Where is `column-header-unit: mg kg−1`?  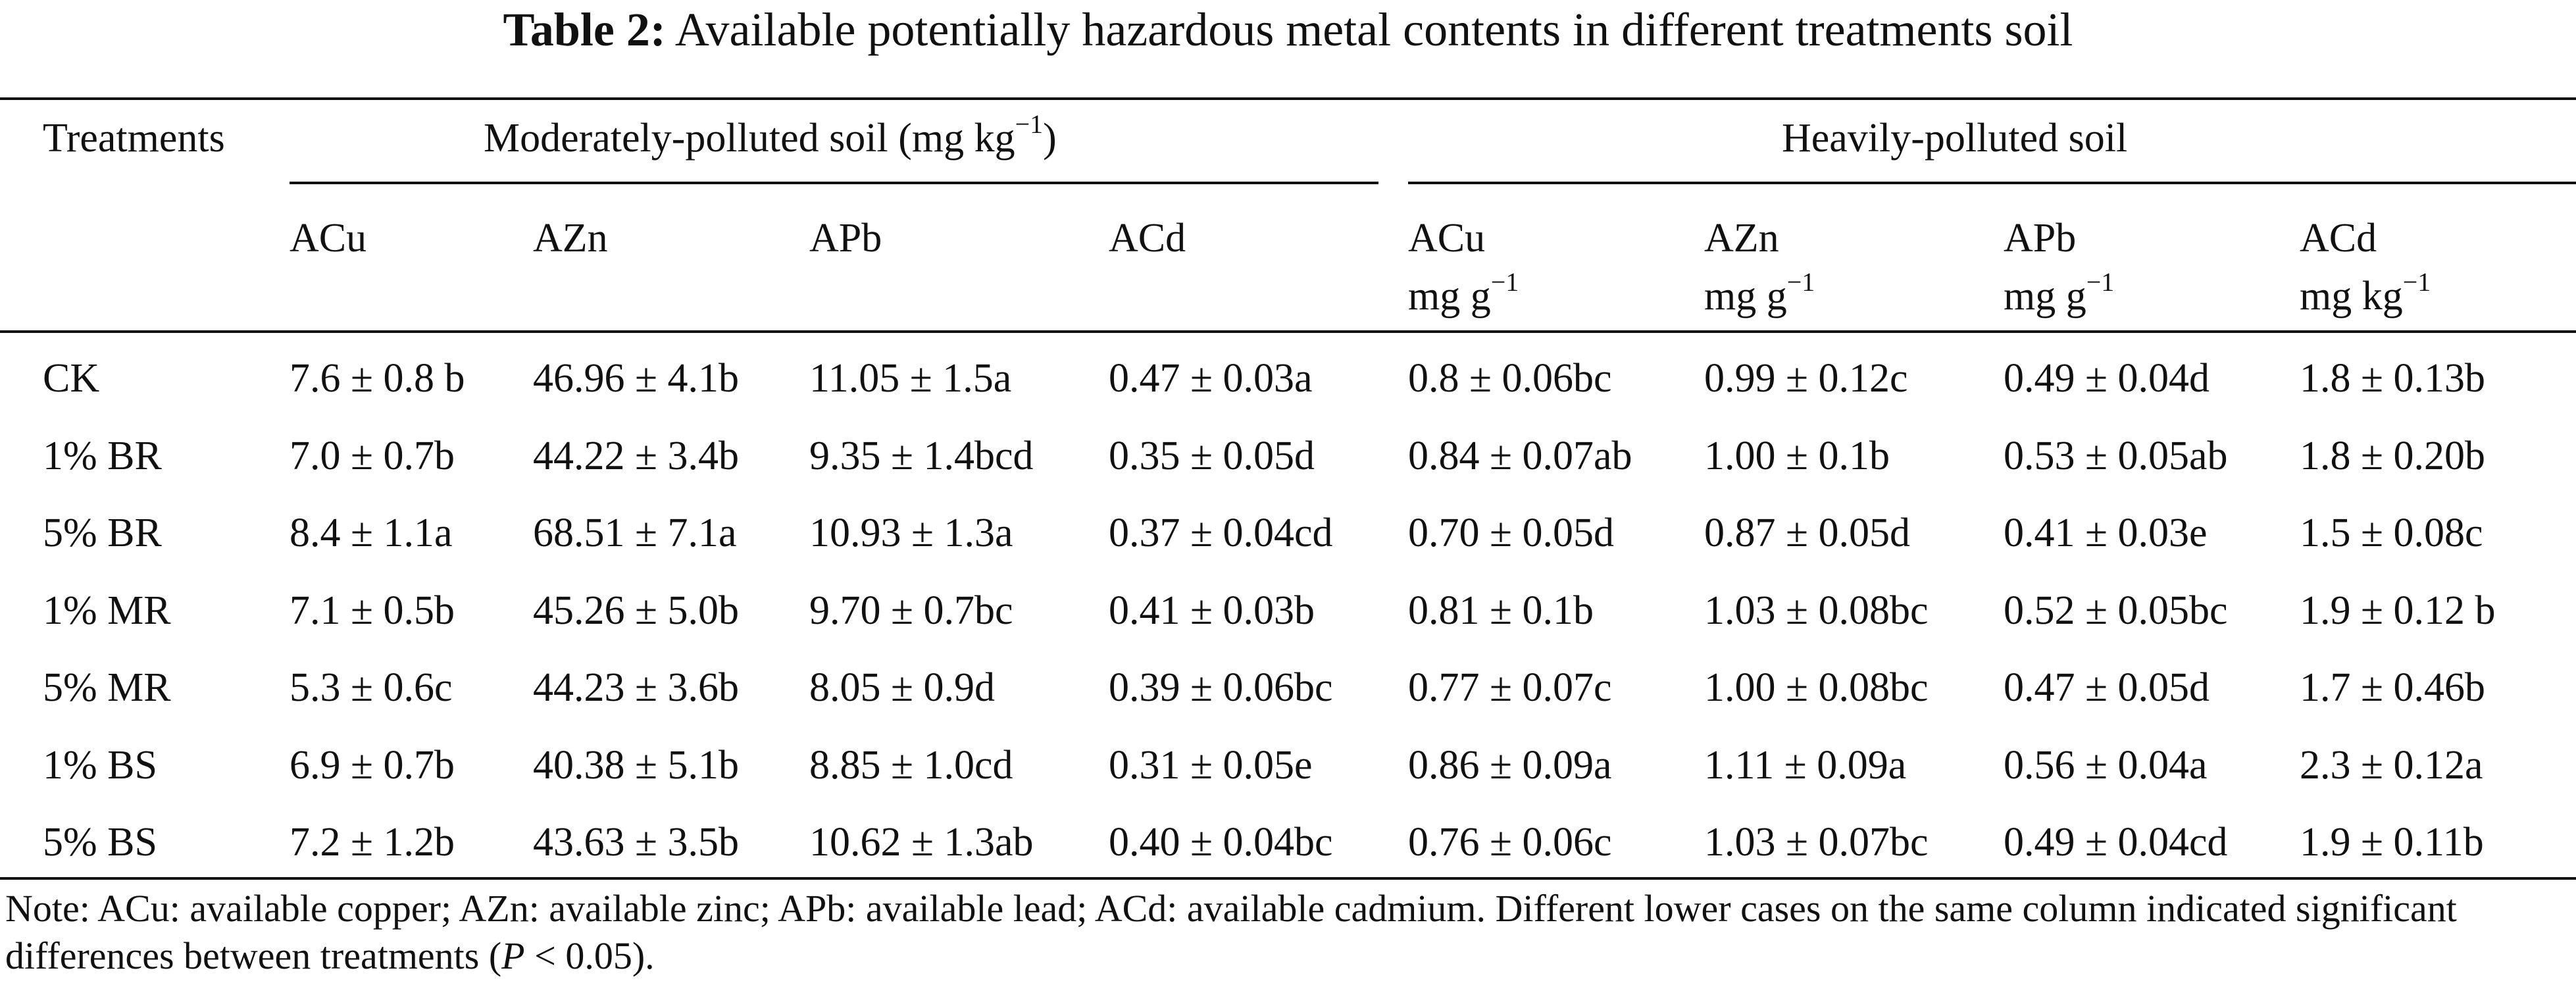
column-header-unit: mg kg−1 is located at coordinates (2365, 294).